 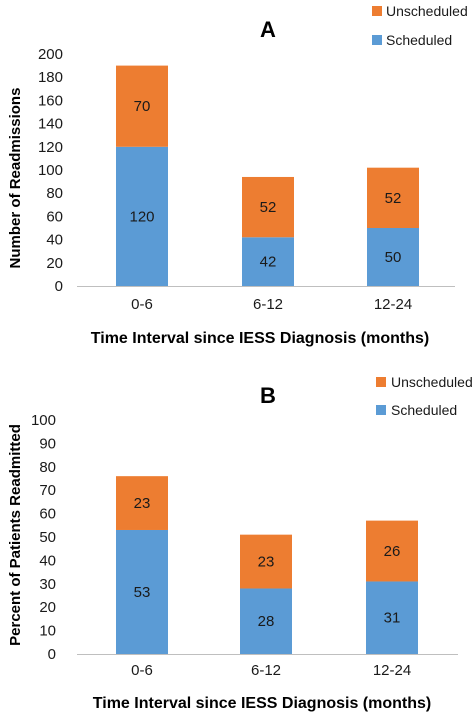 I want to click on data-label-scheduled: 120, so click(x=141, y=216).